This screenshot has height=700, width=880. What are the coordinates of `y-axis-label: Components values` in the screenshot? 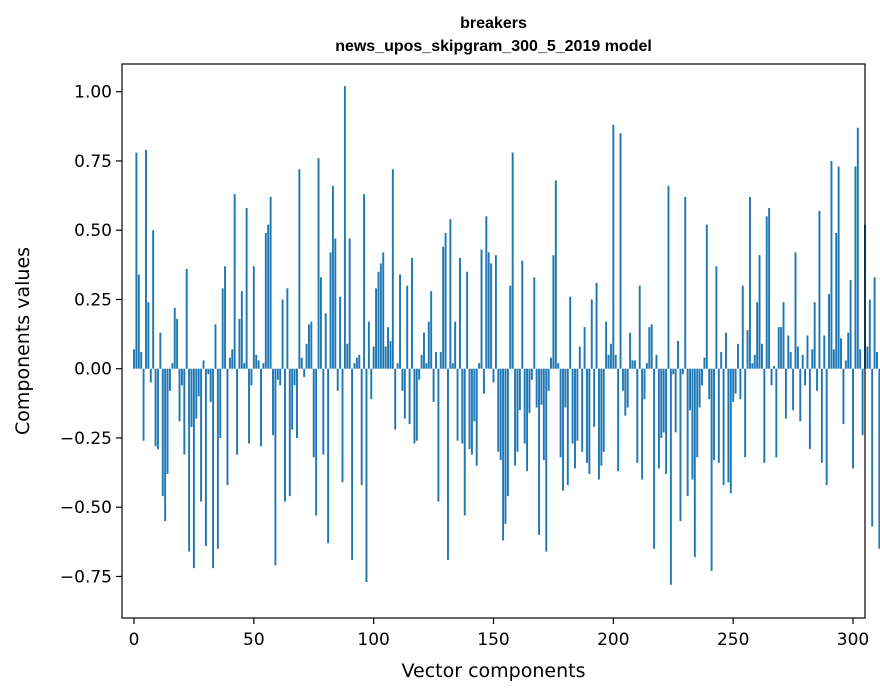 It's located at (23, 341).